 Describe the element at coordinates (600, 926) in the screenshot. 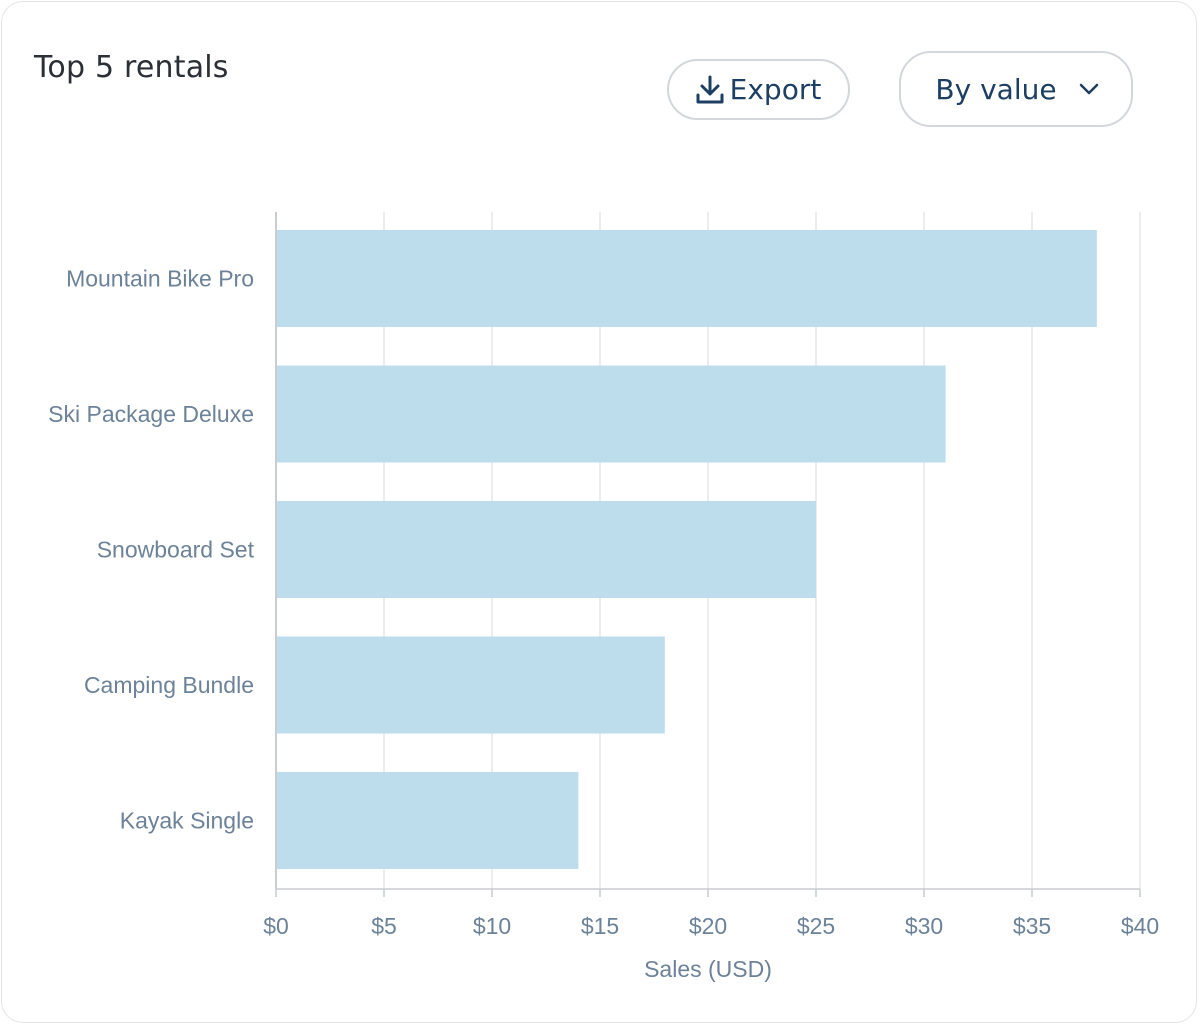

I see `x-tick-label: $15` at that location.